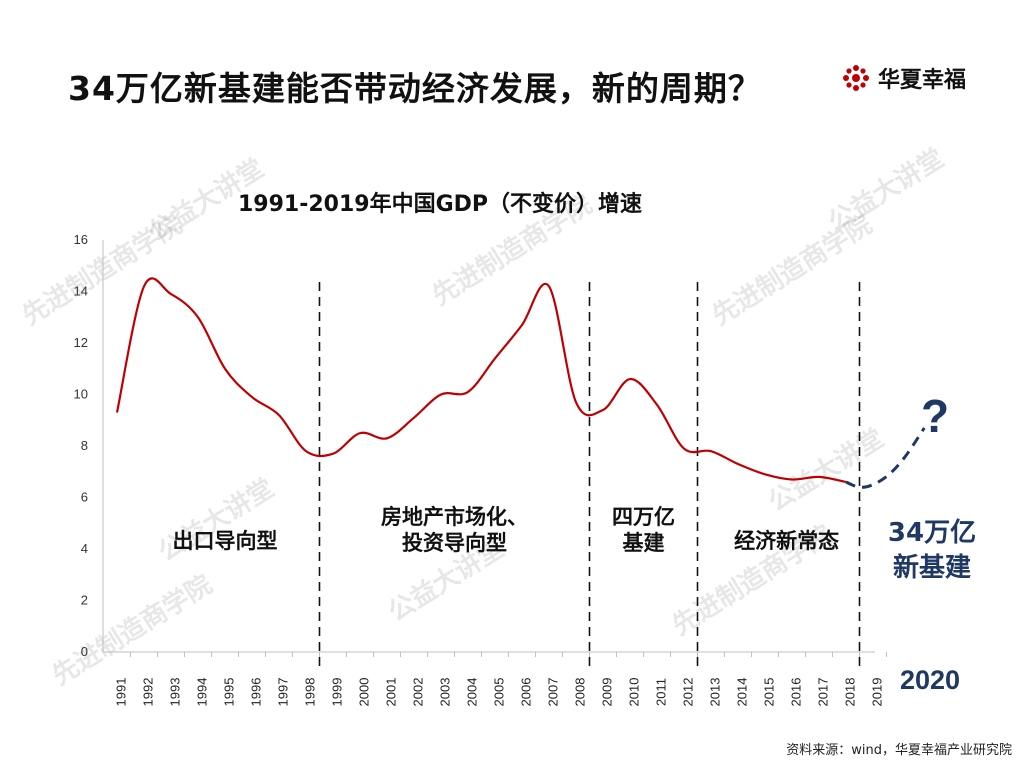  I want to click on x-tick-label: 2013, so click(714, 692).